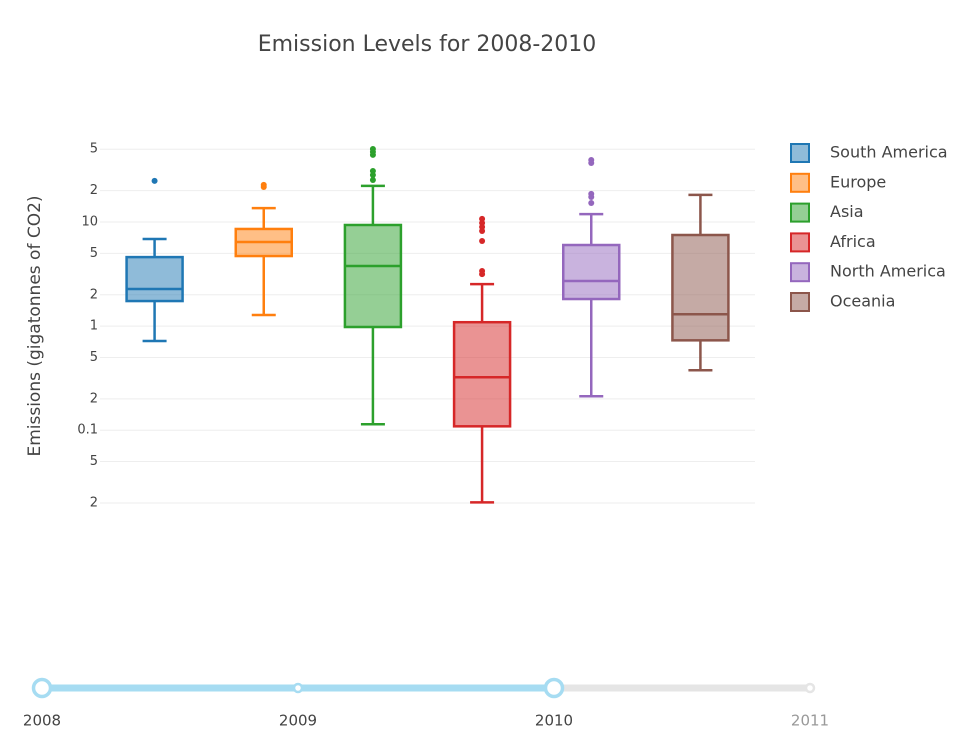 The height and width of the screenshot is (750, 975). I want to click on slider-label: 2011, so click(810, 721).